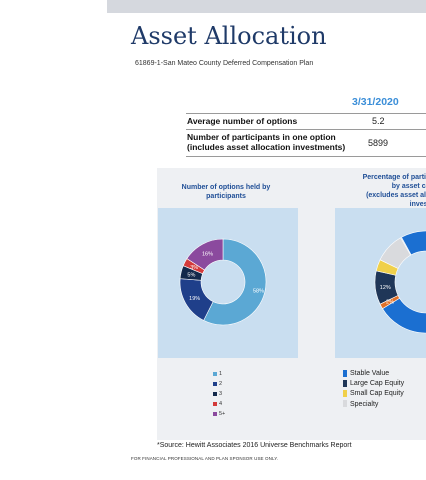 This screenshot has height=480, width=426. I want to click on top-bar, so click(266, 6).